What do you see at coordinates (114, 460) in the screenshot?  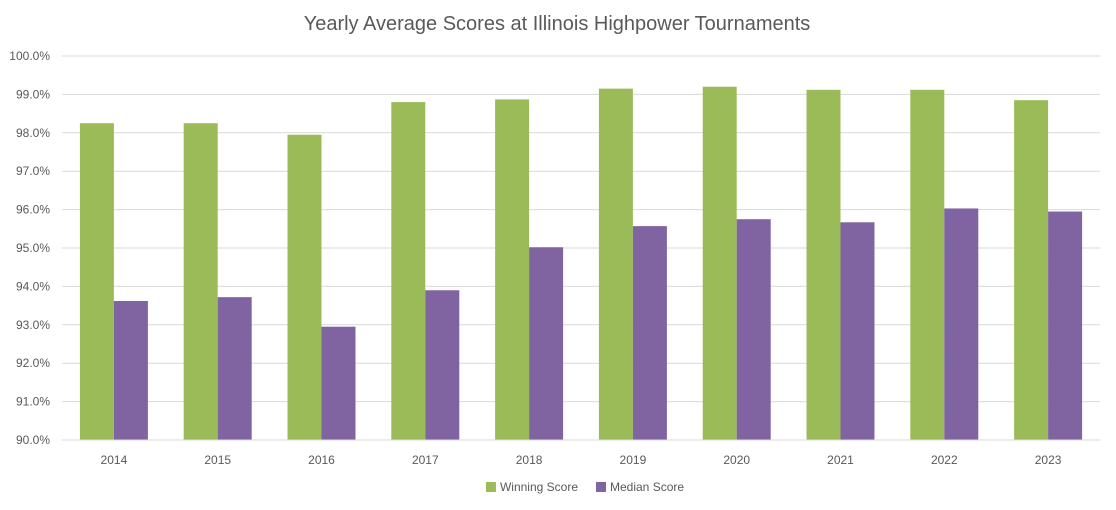 I see `x-tick-label: 2014` at bounding box center [114, 460].